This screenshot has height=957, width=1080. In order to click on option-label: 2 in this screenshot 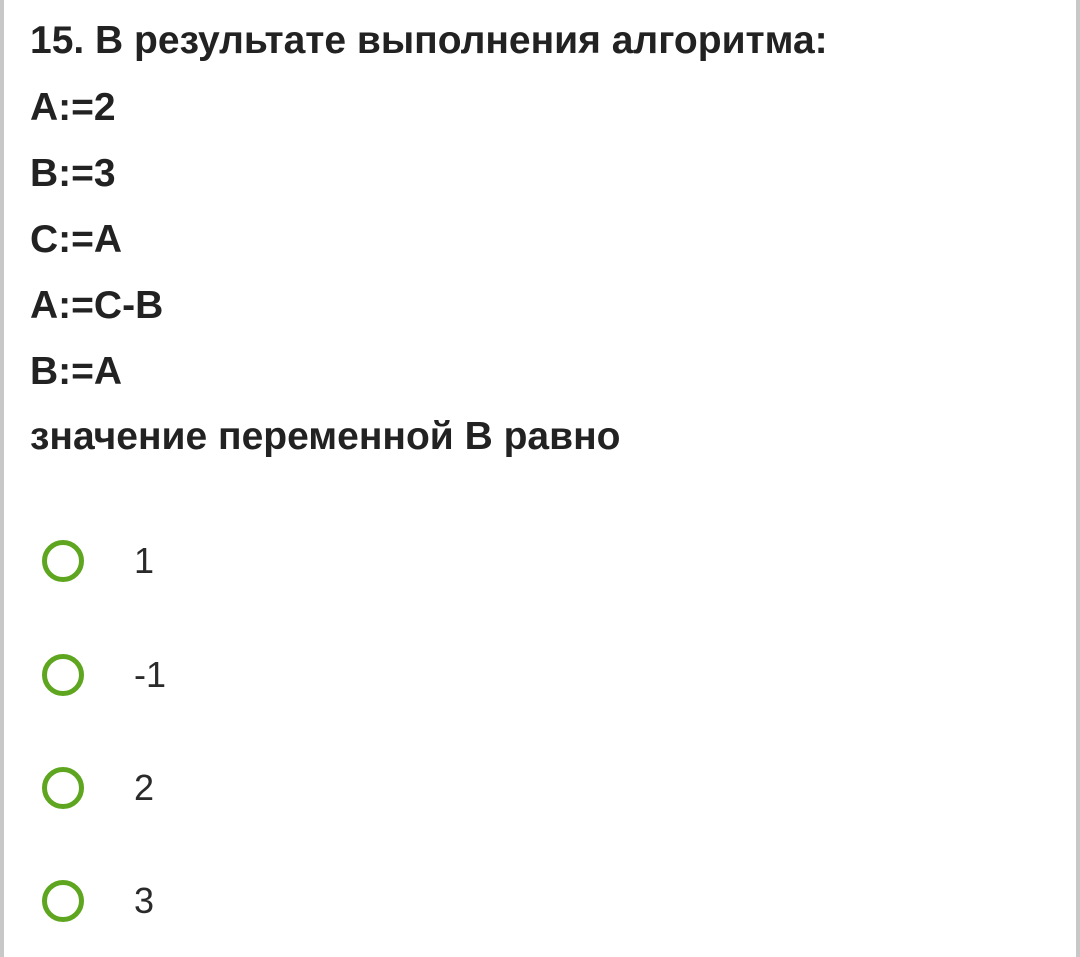, I will do `click(144, 787)`.